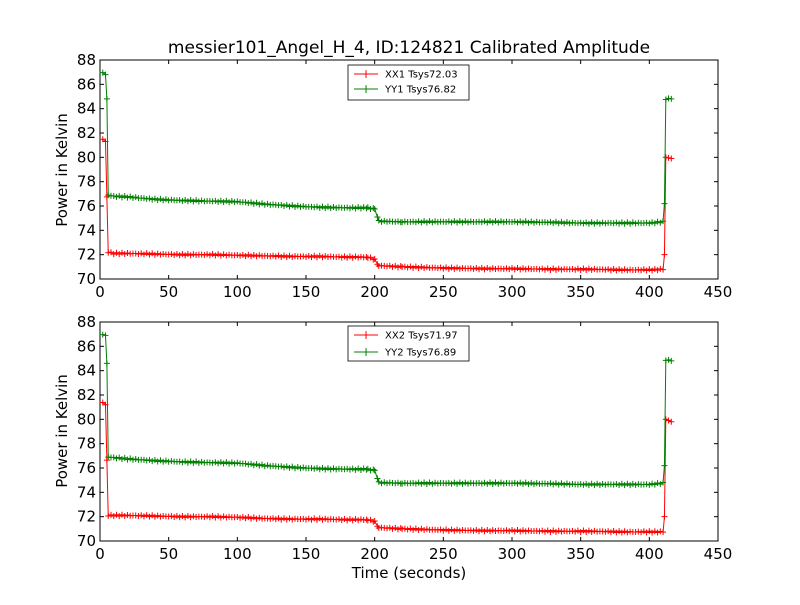 The height and width of the screenshot is (605, 800). I want to click on bottom-y-axis-label: Power in Kelvin, so click(62, 431).